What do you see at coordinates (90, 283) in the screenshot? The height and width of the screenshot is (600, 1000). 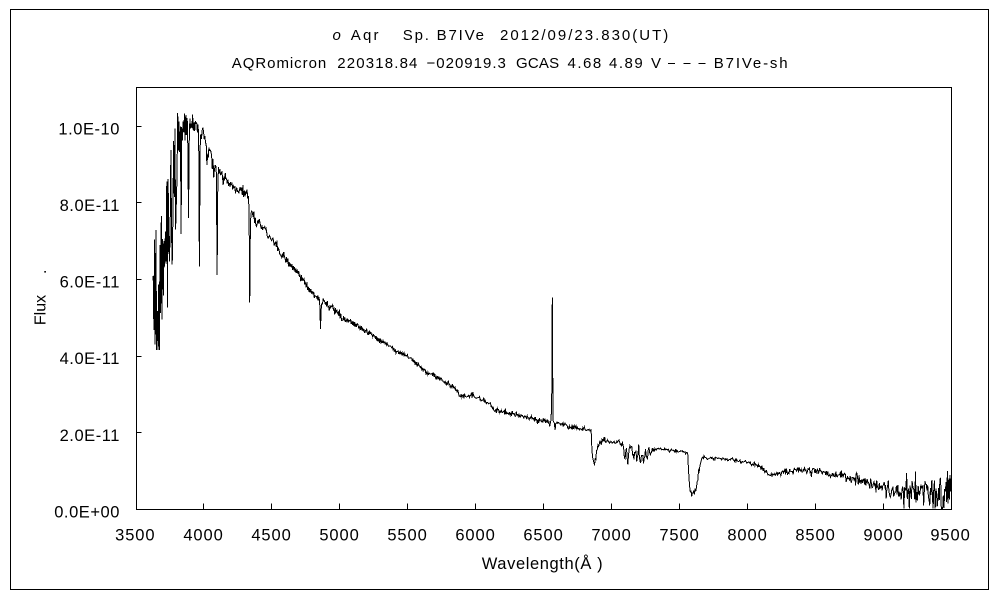 I see `svg-text: 6.0E-11` at bounding box center [90, 283].